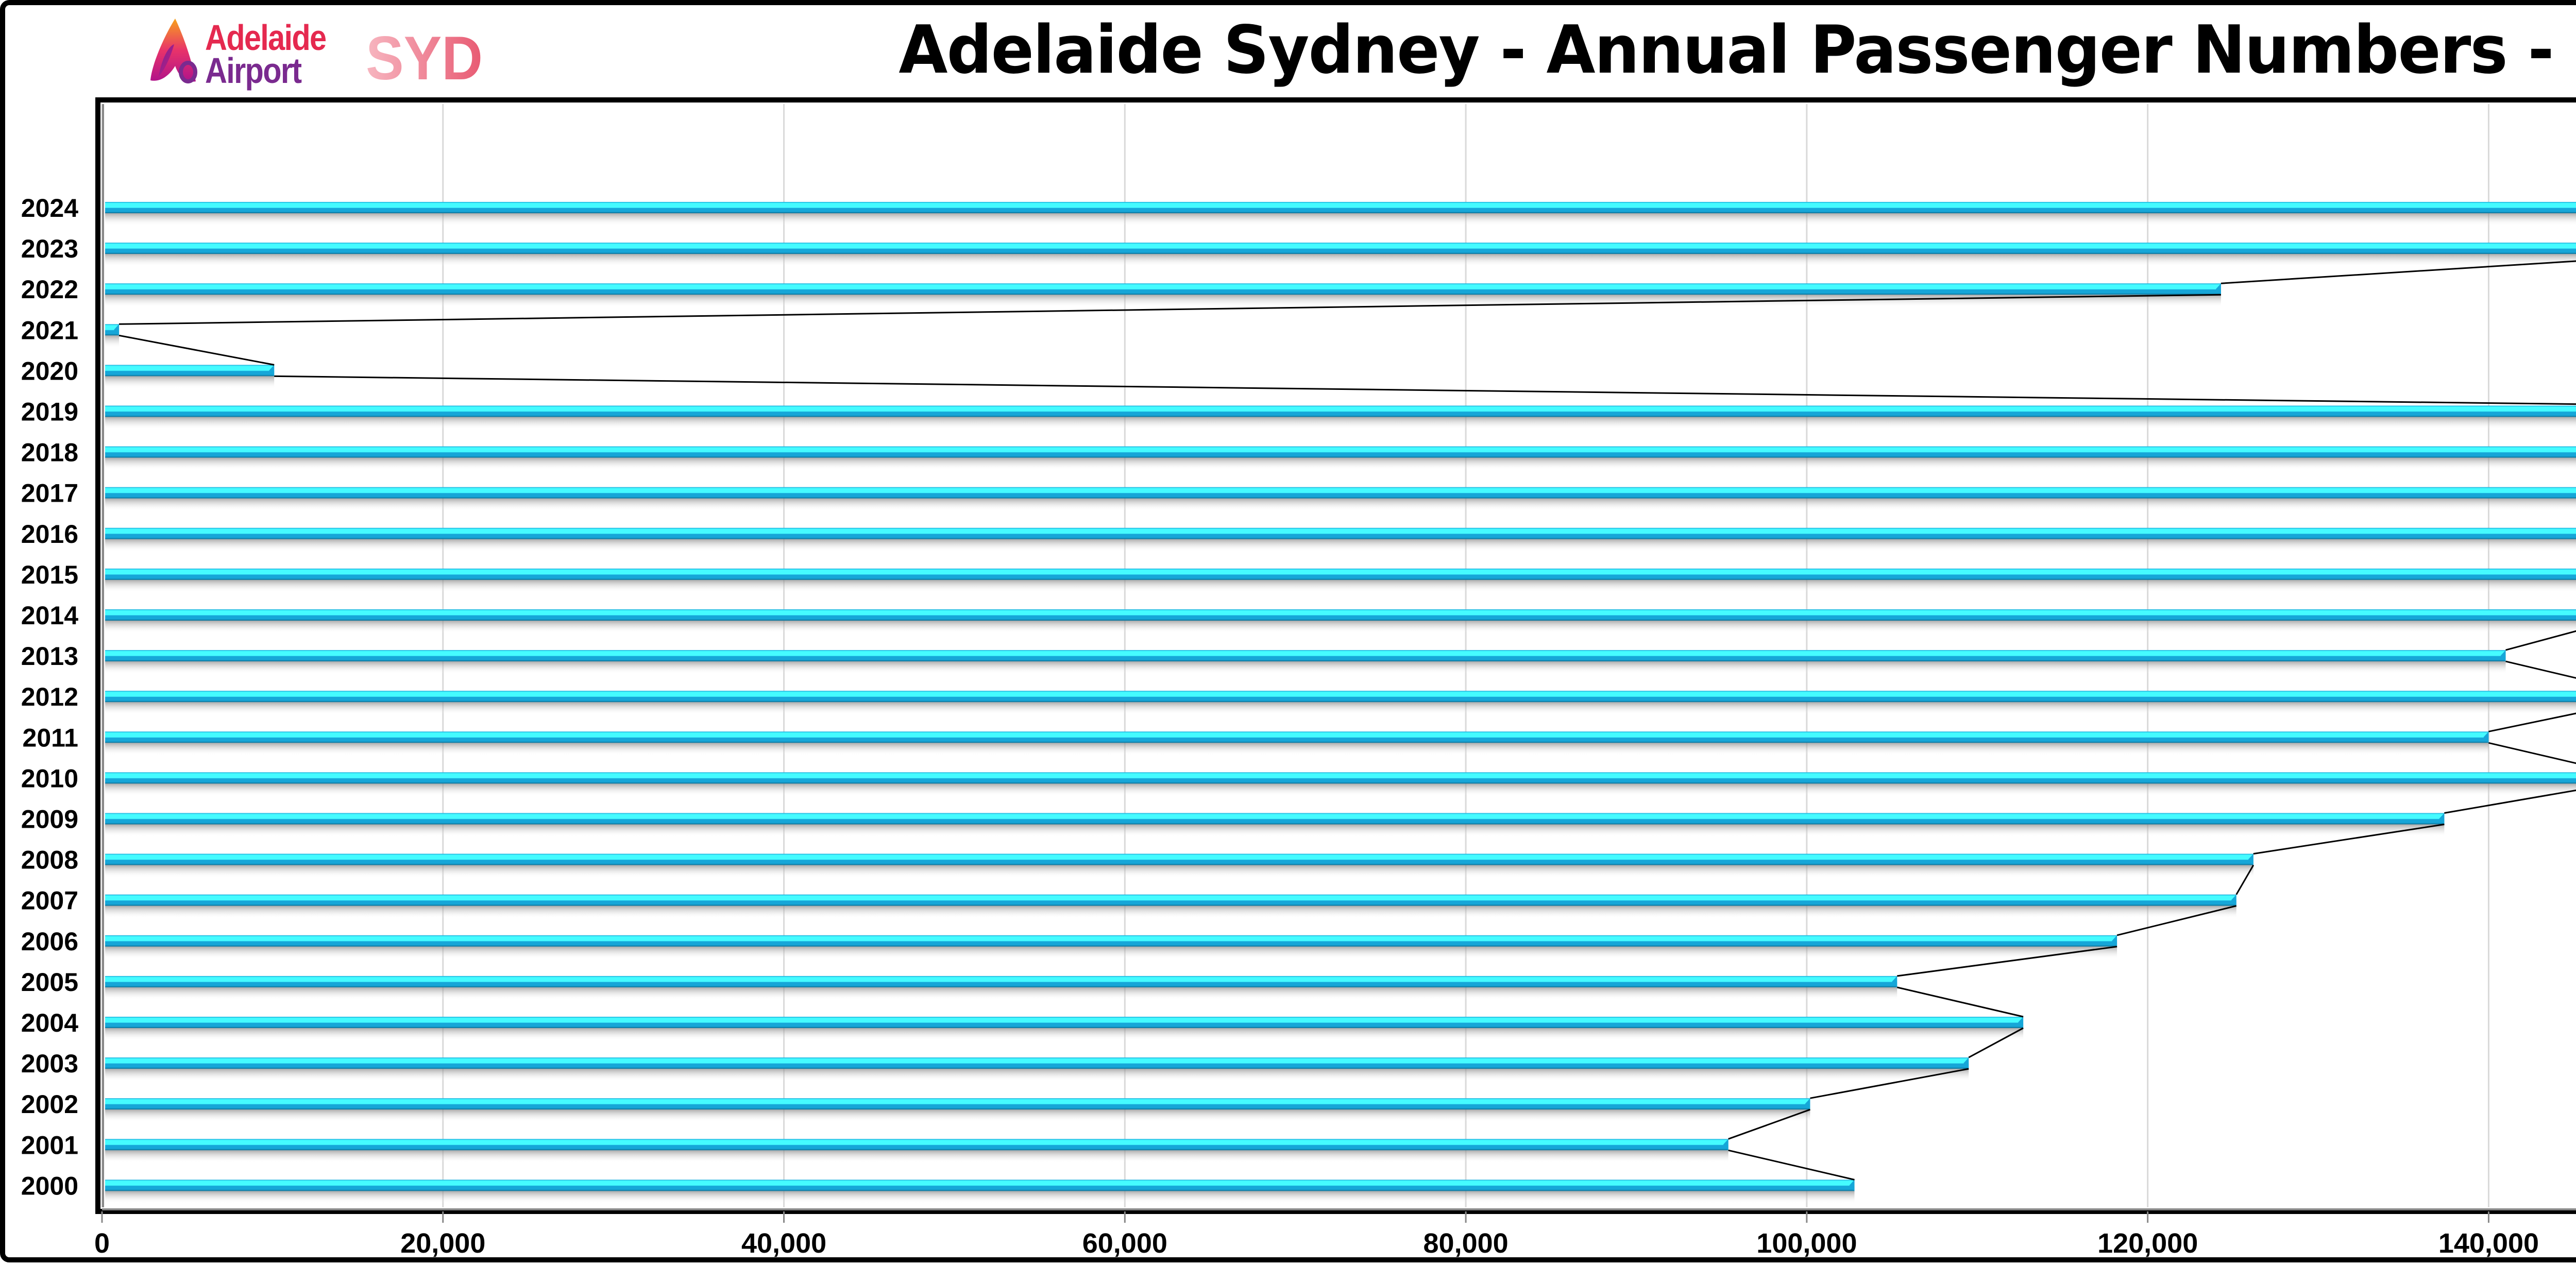 This screenshot has width=2576, height=1265. Describe the element at coordinates (49, 656) in the screenshot. I see `y-tick-label: 2013` at that location.